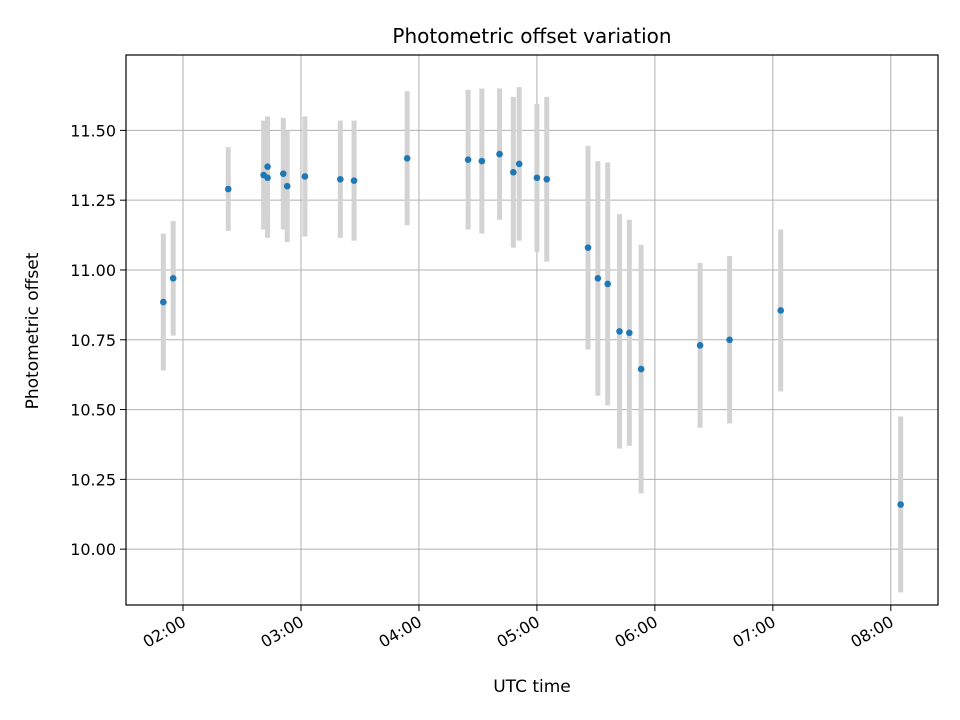  What do you see at coordinates (93, 200) in the screenshot?
I see `y-tick-label: 11.25` at bounding box center [93, 200].